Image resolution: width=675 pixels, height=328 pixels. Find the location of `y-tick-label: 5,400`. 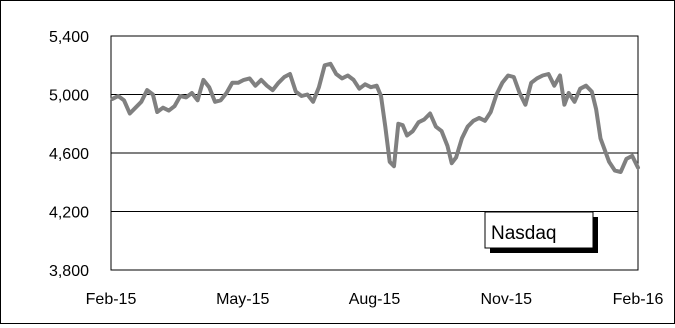

y-tick-label: 5,400 is located at coordinates (69, 37).